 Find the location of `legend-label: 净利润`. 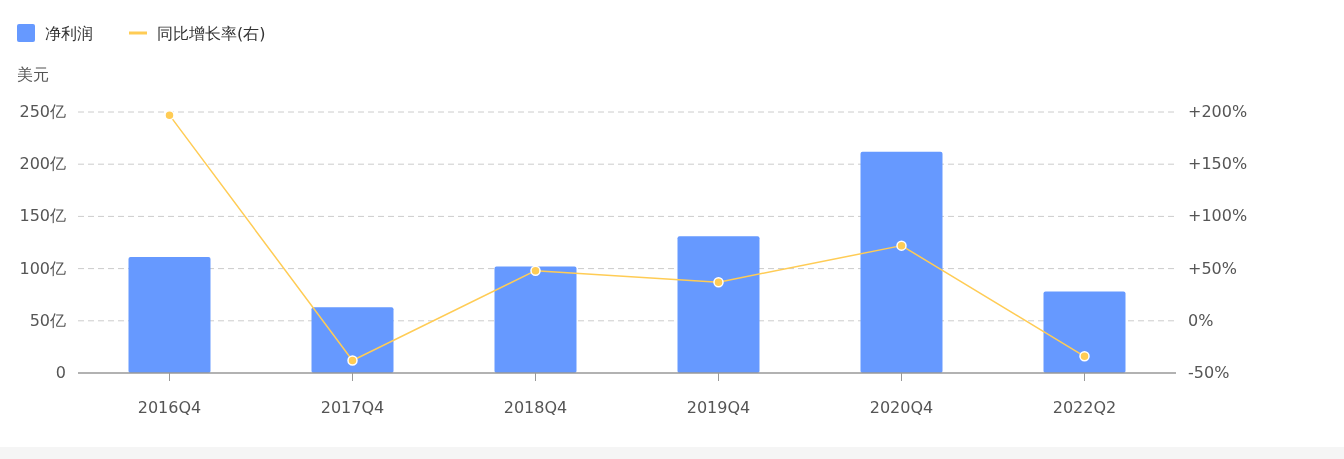

legend-label: 净利润 is located at coordinates (69, 33).